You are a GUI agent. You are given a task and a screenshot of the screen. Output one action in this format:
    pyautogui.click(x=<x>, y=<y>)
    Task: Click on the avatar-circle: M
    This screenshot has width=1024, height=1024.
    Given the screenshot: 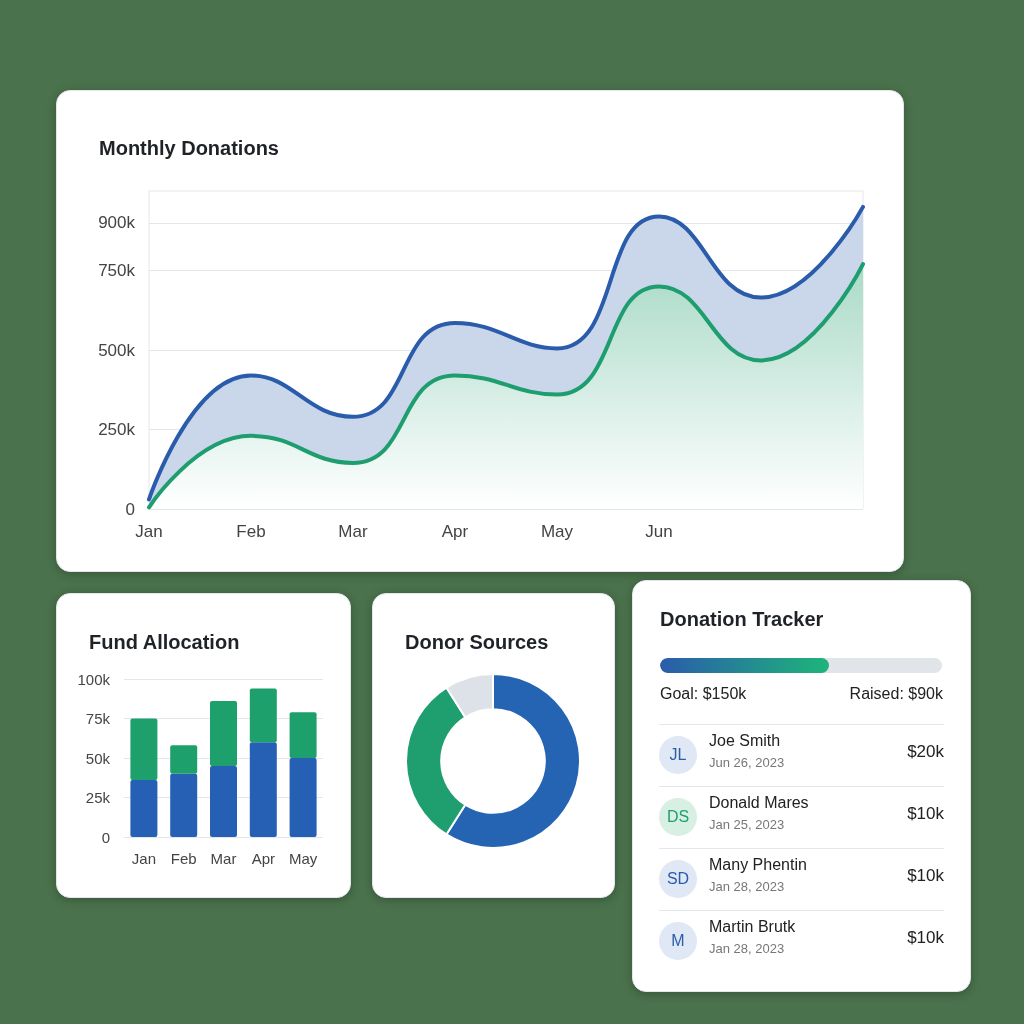 What is the action you would take?
    pyautogui.click(x=678, y=941)
    